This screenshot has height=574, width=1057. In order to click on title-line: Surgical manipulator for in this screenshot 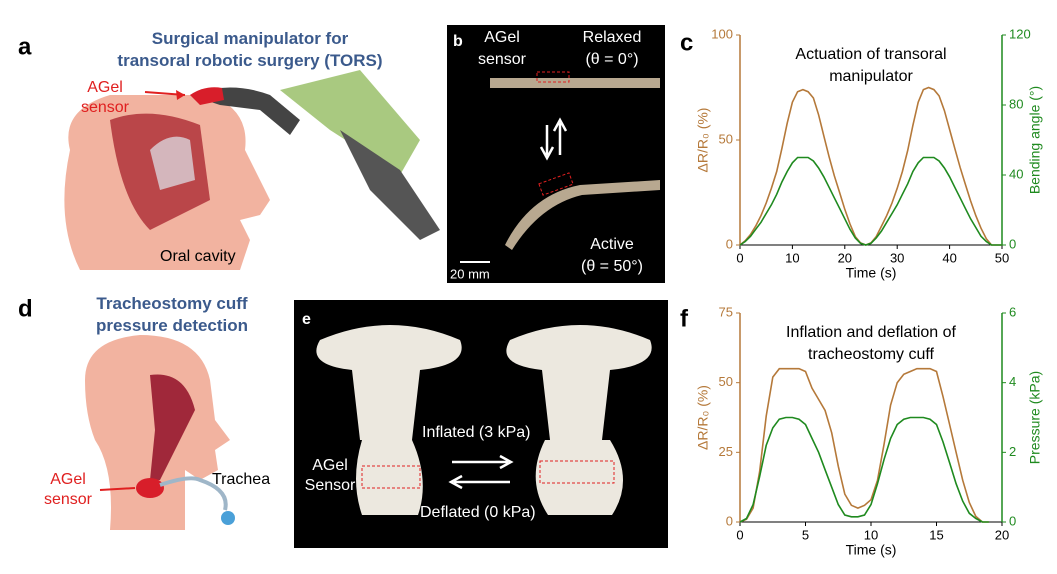, I will do `click(250, 38)`.